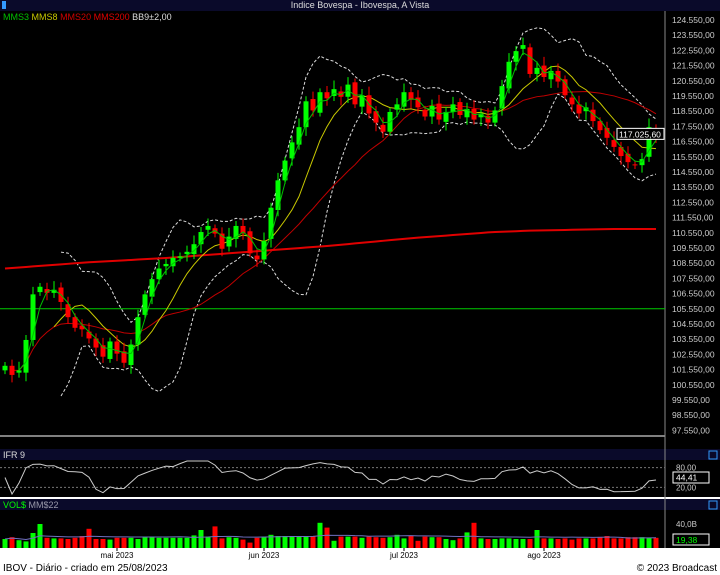 This screenshot has width=720, height=575. I want to click on ifr-header, so click(360, 454).